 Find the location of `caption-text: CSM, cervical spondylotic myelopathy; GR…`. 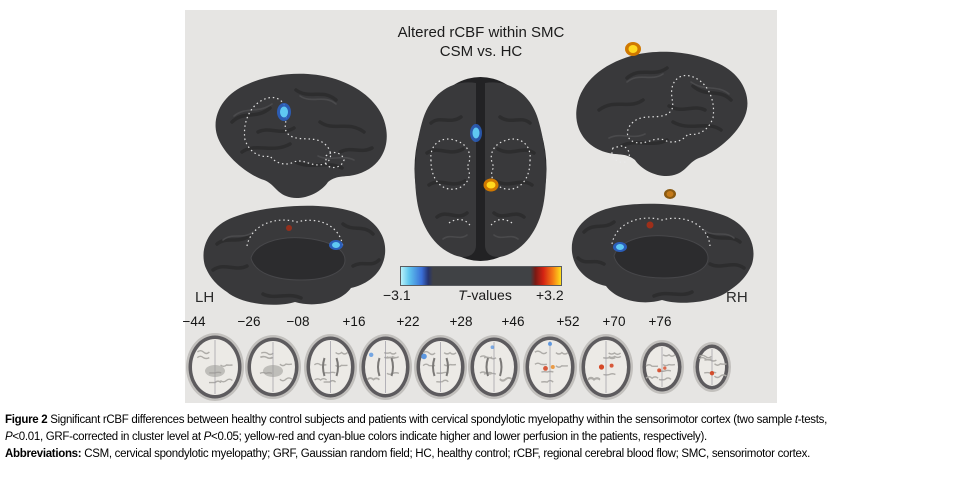

caption-text: CSM, cervical spondylotic myelopathy; GR… is located at coordinates (447, 454).